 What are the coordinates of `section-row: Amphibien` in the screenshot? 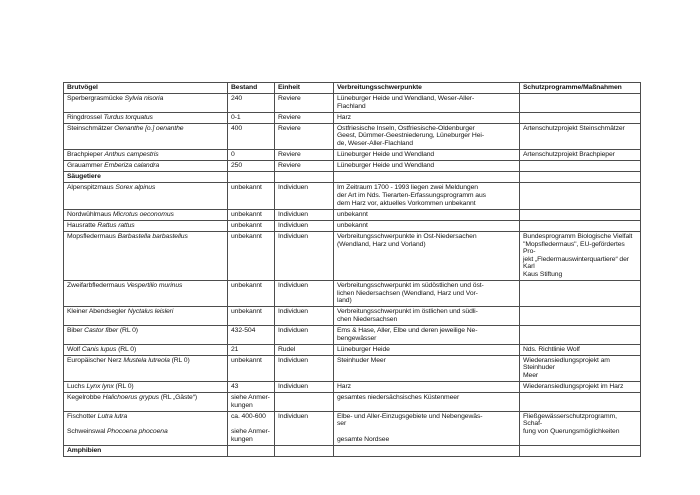 It's located at (352, 450).